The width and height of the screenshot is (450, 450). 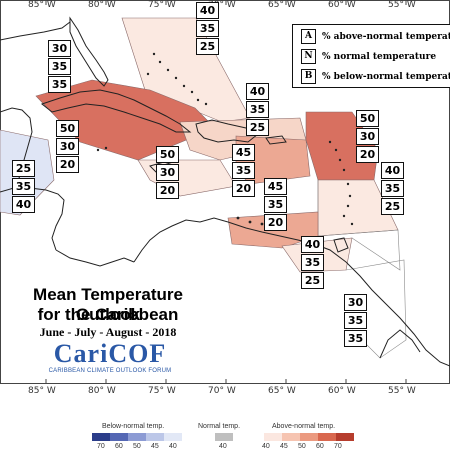 I want to click on stack-jamaica: 50 30 20, so click(x=167, y=173).